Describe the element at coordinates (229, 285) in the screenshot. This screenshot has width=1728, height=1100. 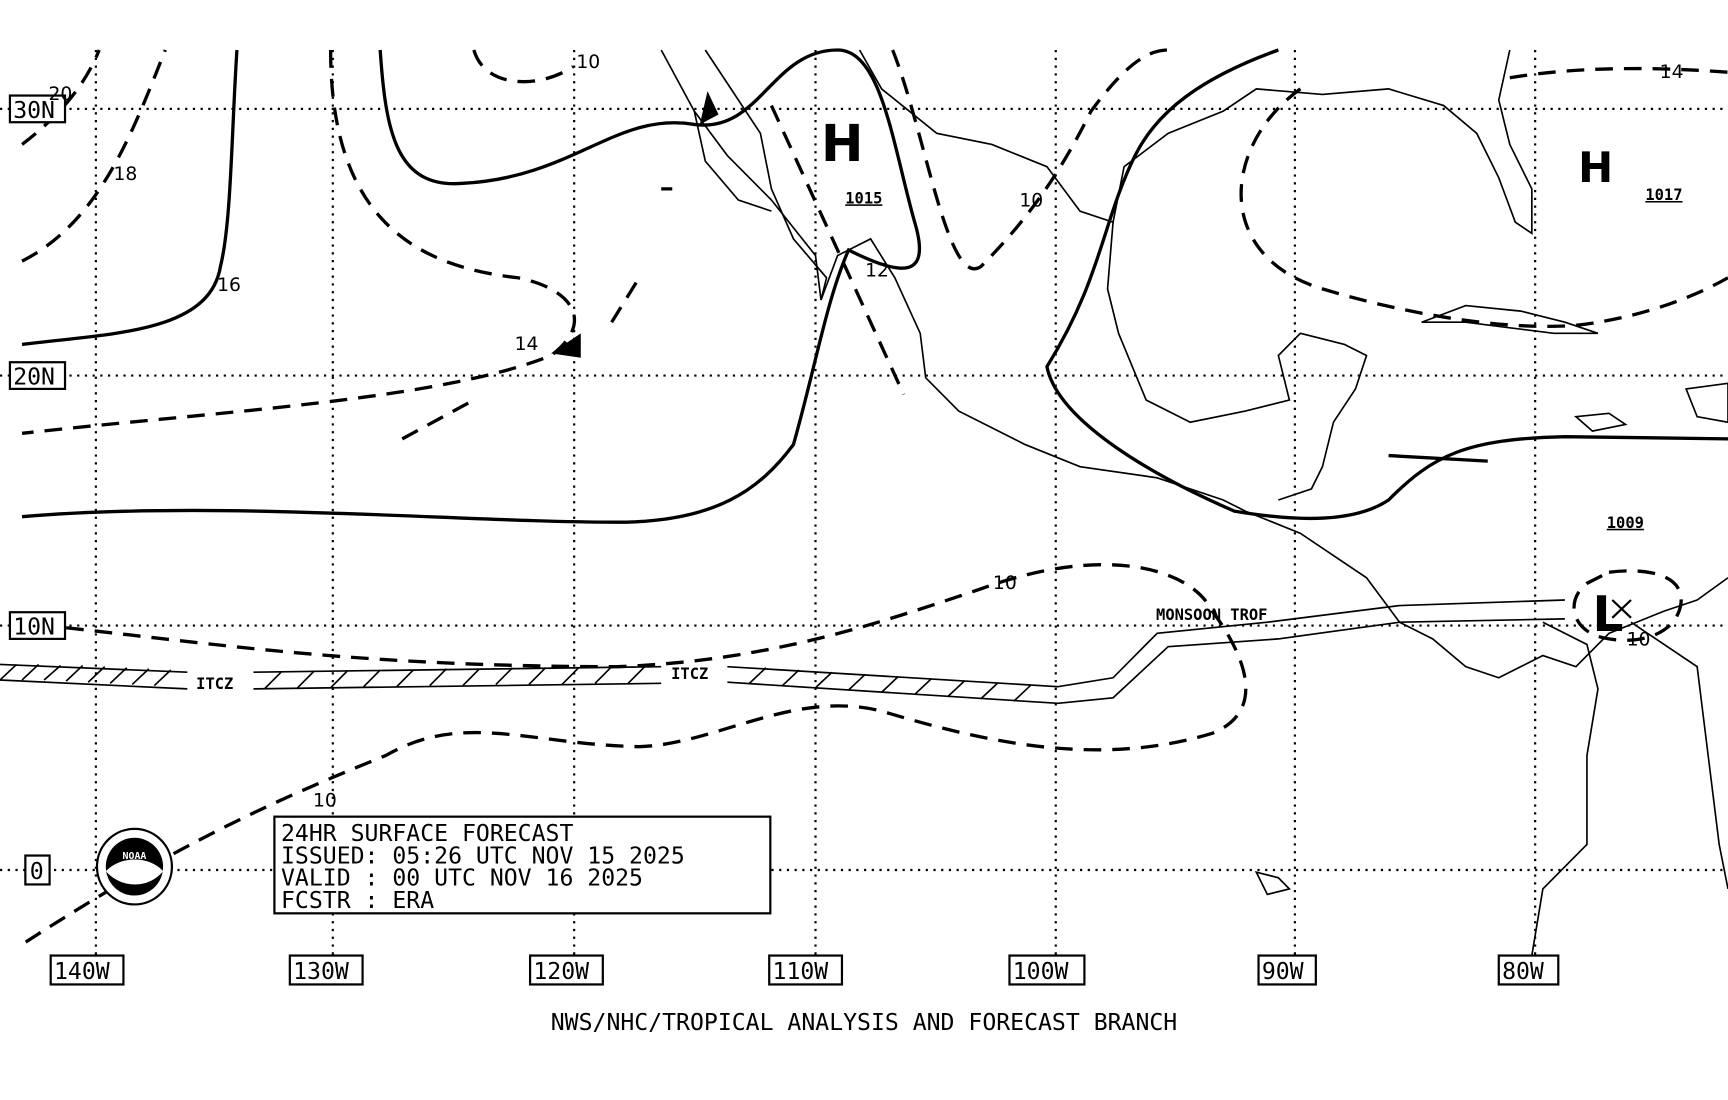
I see `isobar-label: 16` at that location.